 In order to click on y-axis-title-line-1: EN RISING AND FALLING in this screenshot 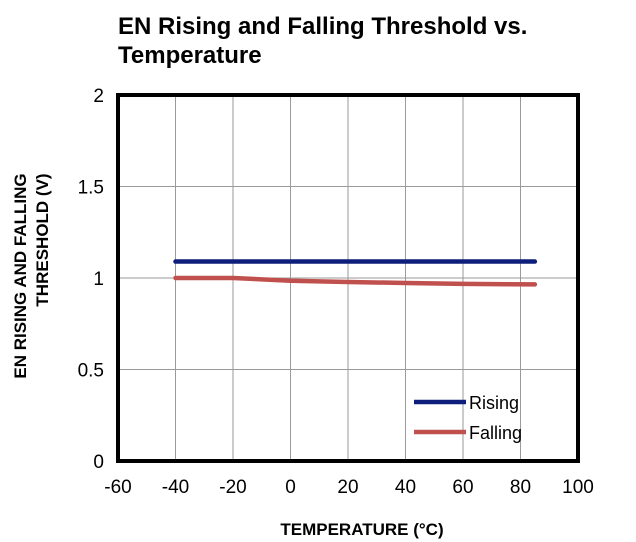, I will do `click(20, 275)`.